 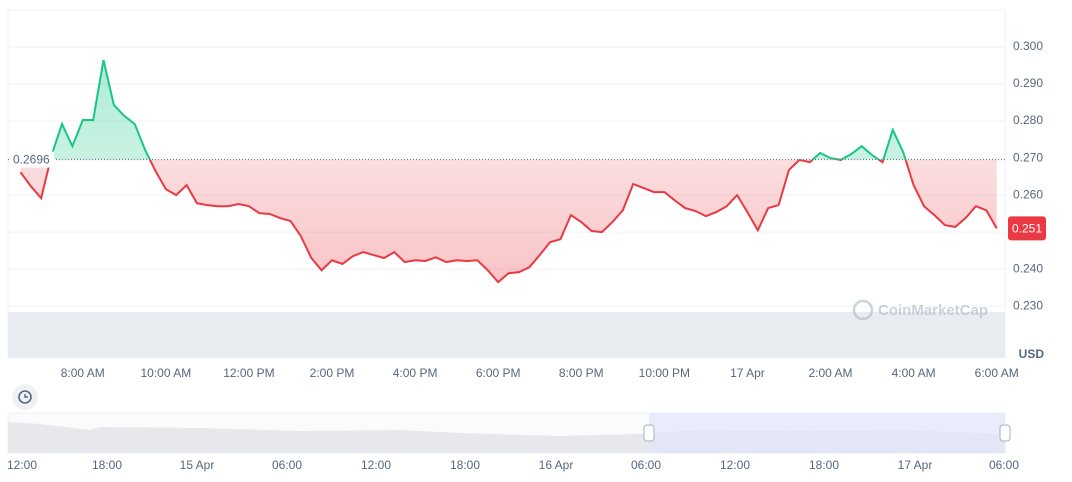 What do you see at coordinates (197, 465) in the screenshot?
I see `navigator-label: 15 Apr` at bounding box center [197, 465].